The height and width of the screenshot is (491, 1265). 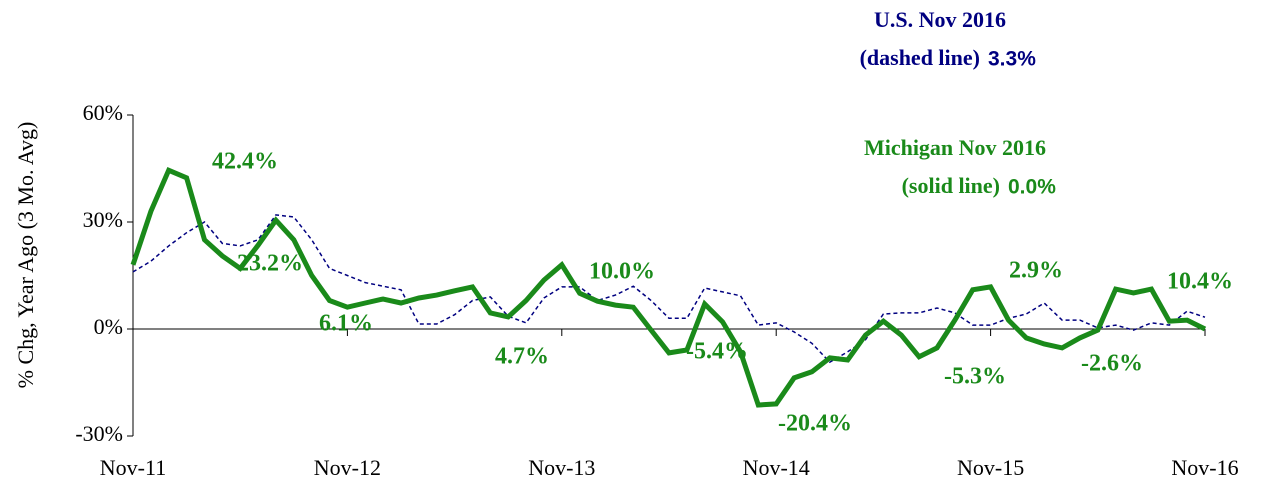 I want to click on annotation: 23.2%, so click(x=270, y=264).